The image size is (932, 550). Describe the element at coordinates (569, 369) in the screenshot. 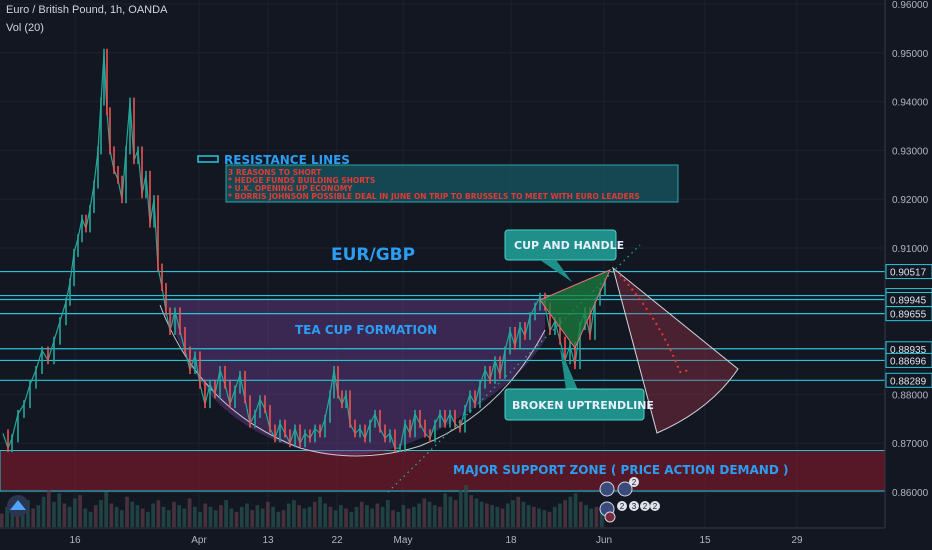

I see `broken-uptrend-pointer` at that location.